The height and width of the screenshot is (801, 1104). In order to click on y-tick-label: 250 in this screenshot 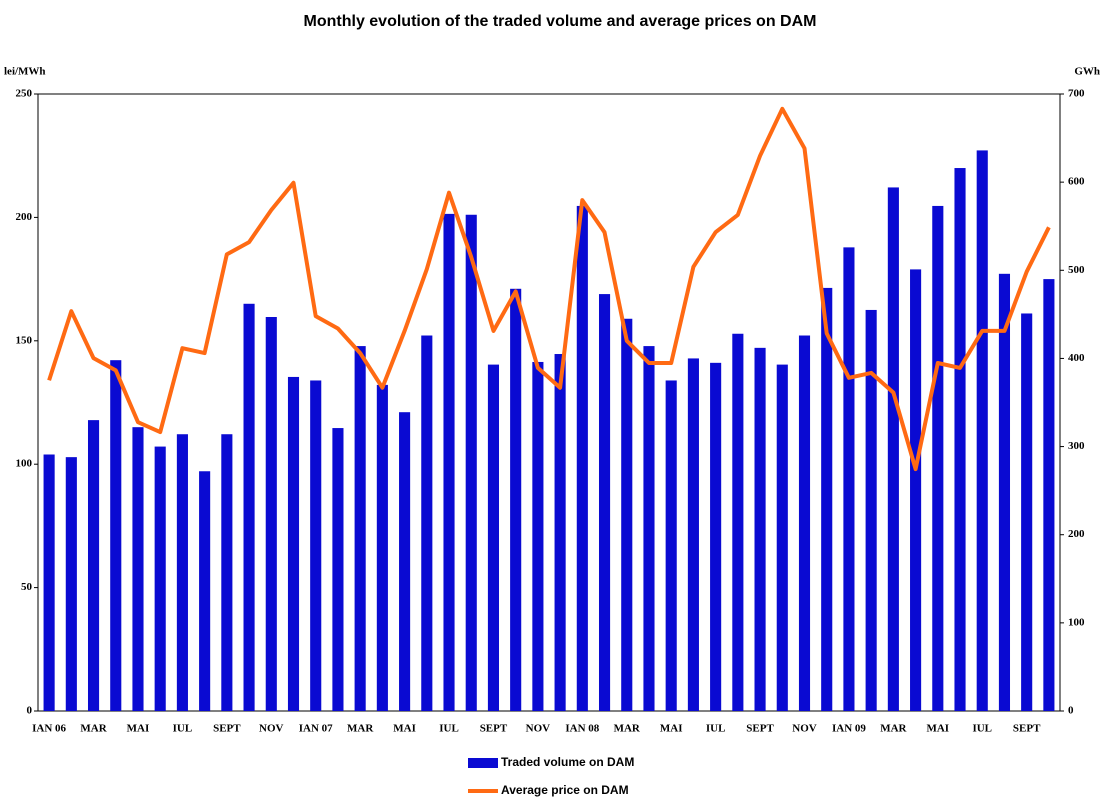, I will do `click(24, 94)`.